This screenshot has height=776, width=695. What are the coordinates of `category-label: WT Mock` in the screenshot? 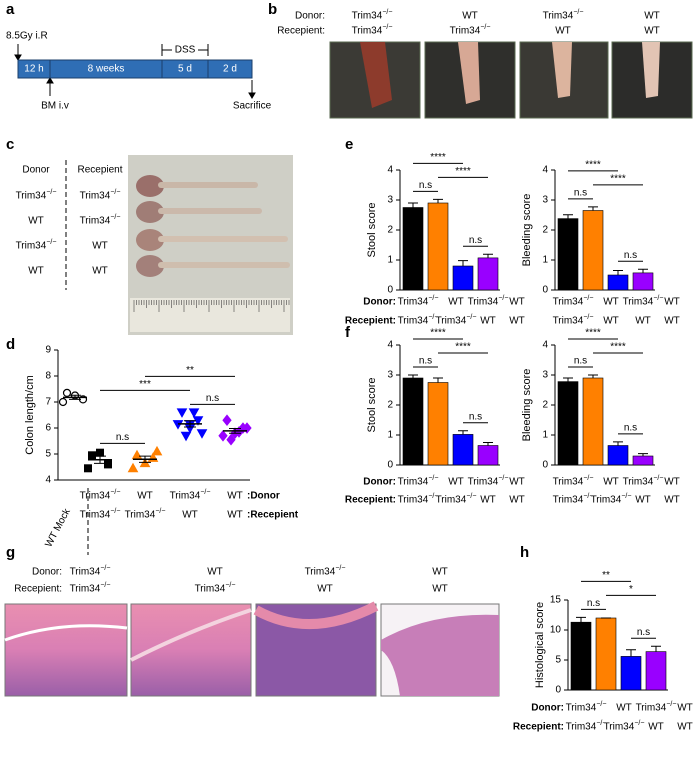 It's located at (58, 527).